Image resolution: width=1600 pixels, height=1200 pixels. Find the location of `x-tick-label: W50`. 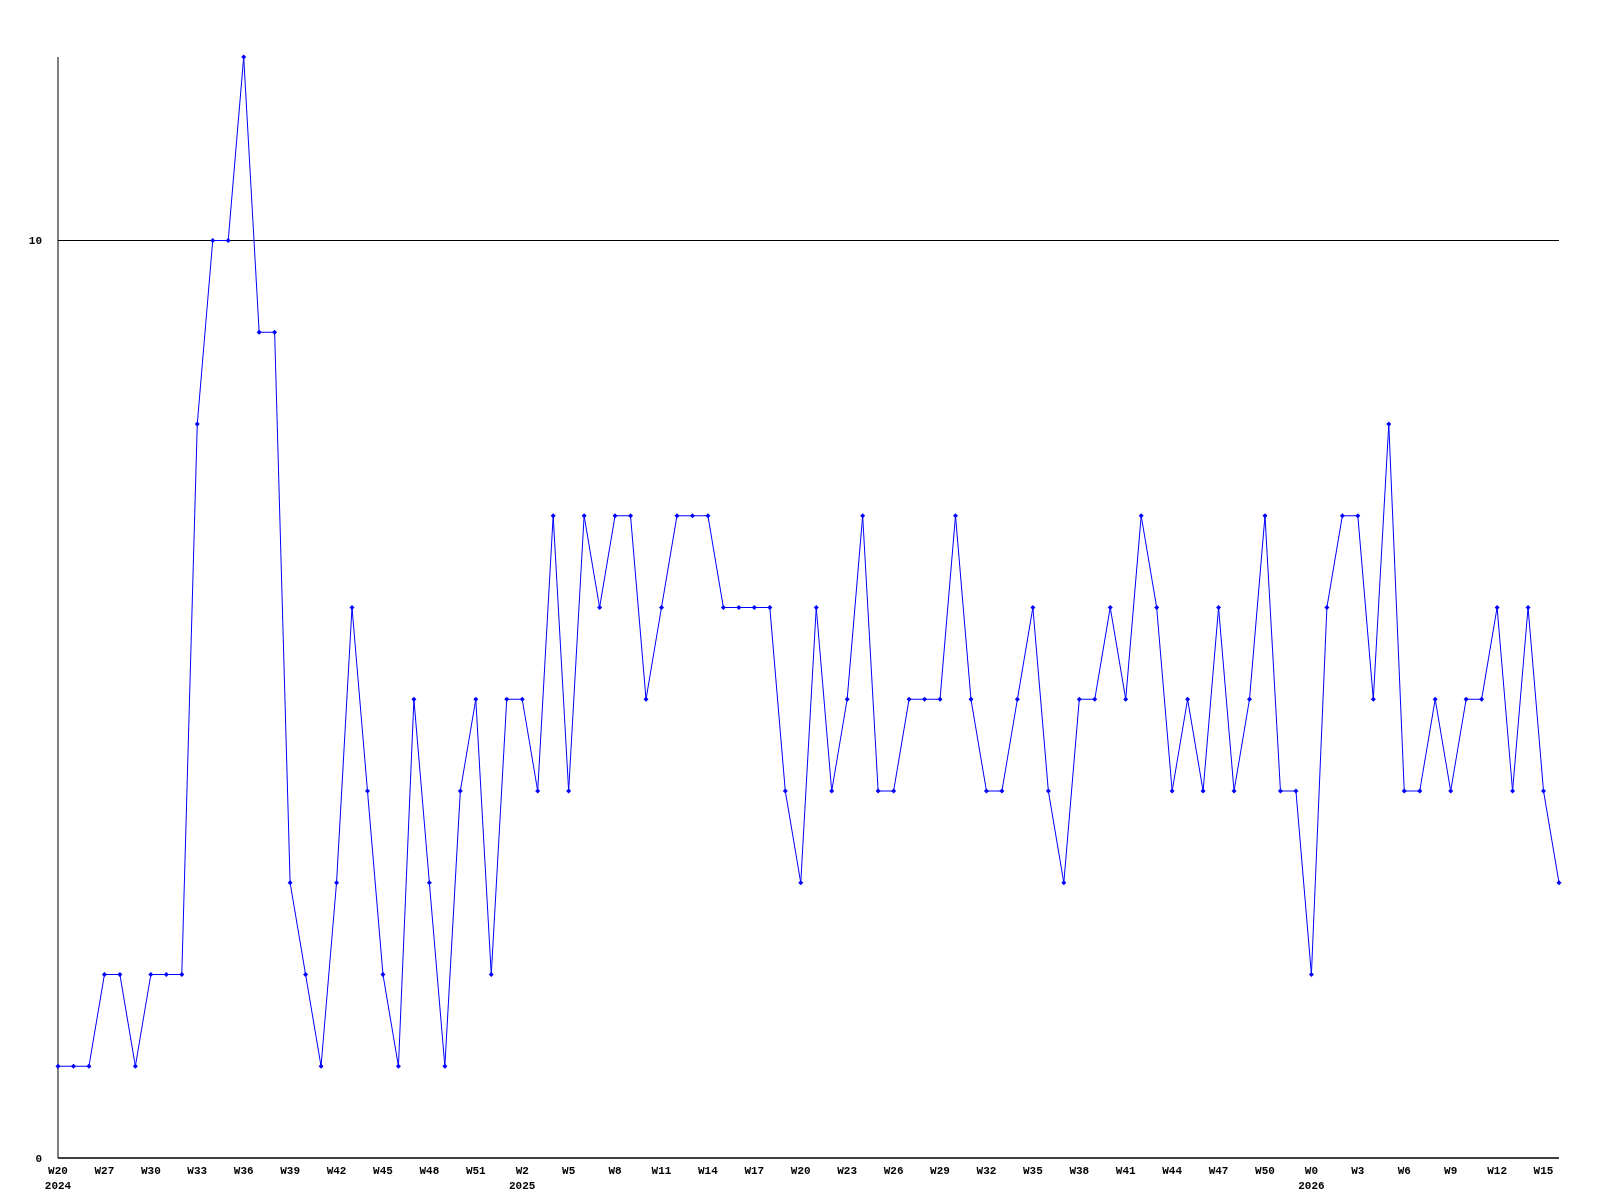

x-tick-label: W50 is located at coordinates (1265, 1171).